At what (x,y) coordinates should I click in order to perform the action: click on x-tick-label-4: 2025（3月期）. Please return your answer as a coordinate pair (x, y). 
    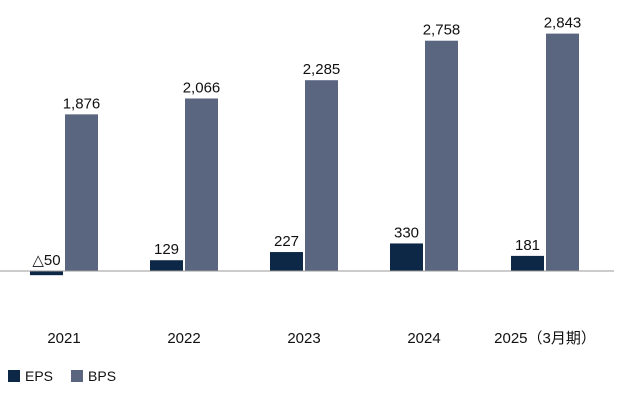
    Looking at the image, I should click on (545, 338).